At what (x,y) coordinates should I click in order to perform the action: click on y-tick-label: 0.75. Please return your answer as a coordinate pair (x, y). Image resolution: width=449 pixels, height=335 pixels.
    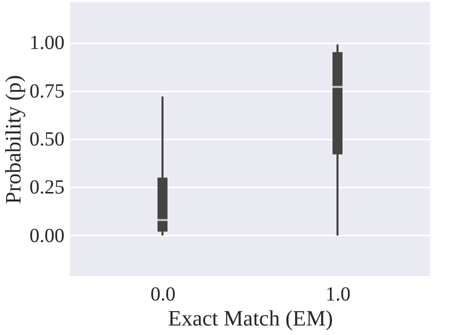
    Looking at the image, I should click on (47, 91).